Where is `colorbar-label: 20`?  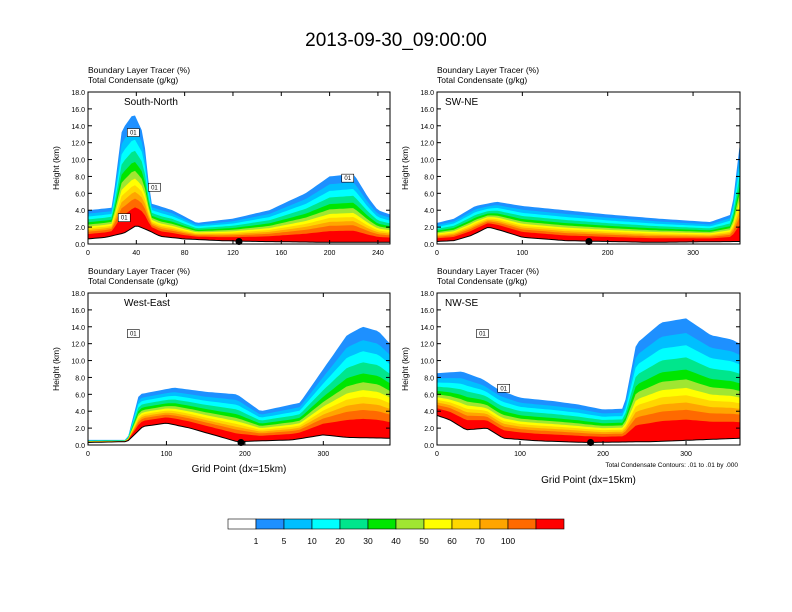
colorbar-label: 20 is located at coordinates (340, 541).